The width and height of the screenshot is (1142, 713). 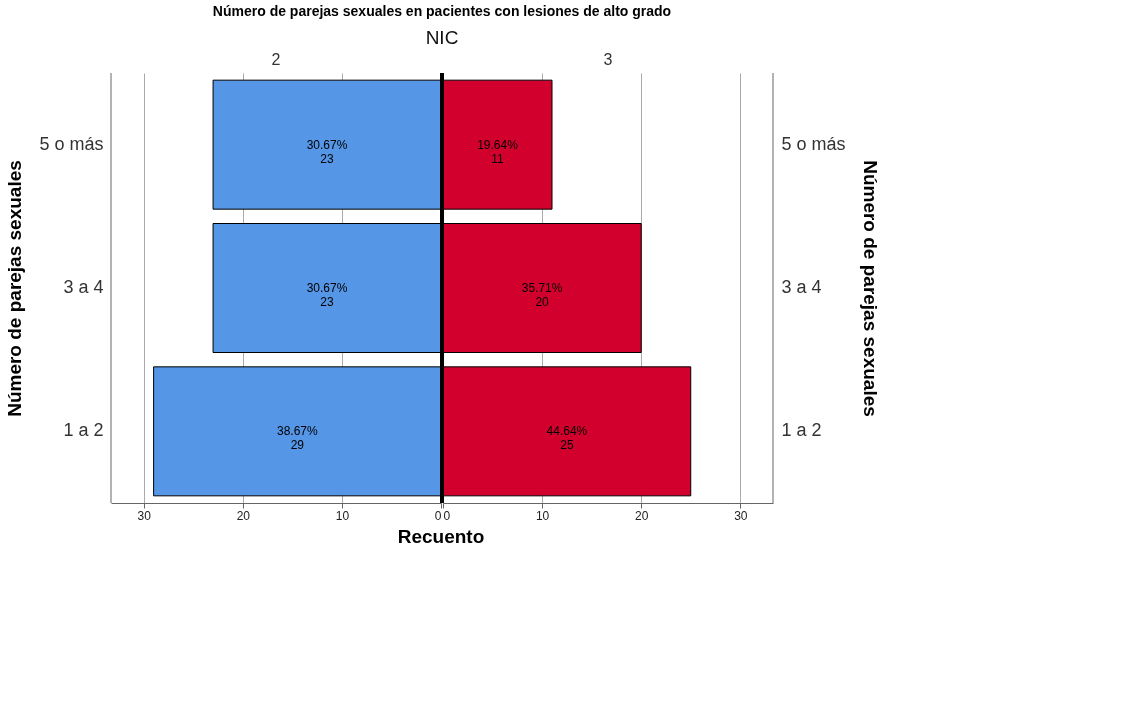 I want to click on y-axis-title: Número de parejas sexuales, so click(x=15, y=288).